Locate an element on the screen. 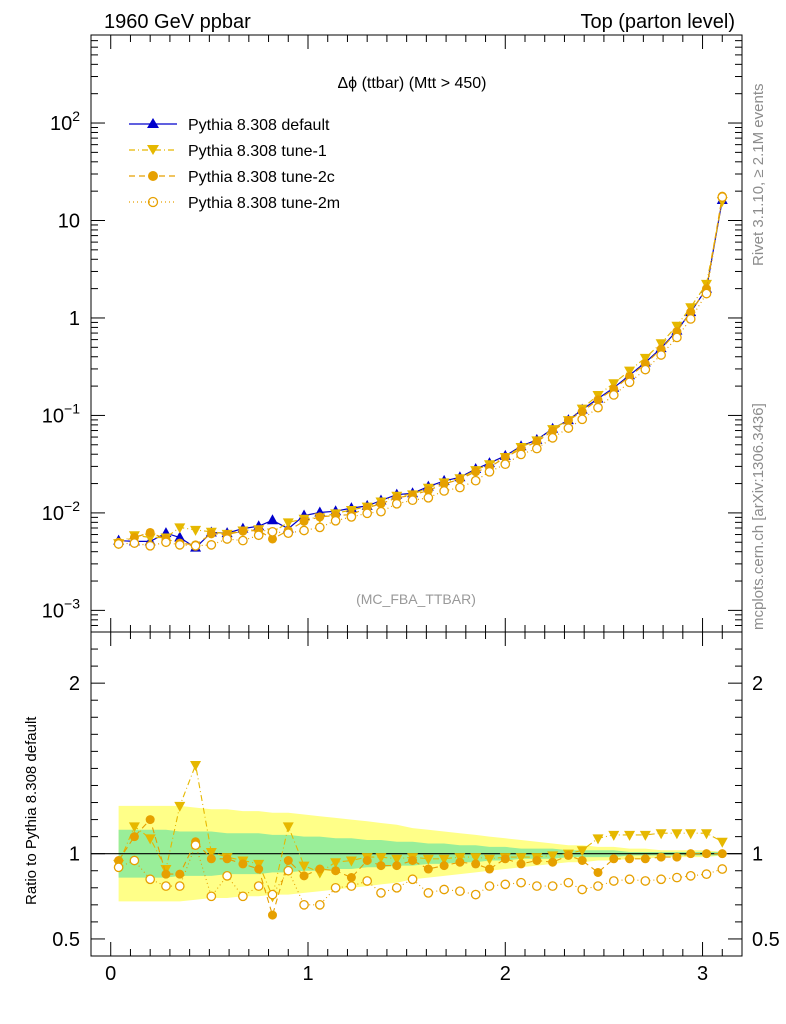 The height and width of the screenshot is (1024, 786). legend-item-tune-2c: Pythia 8.308 tune-2c is located at coordinates (232, 177).